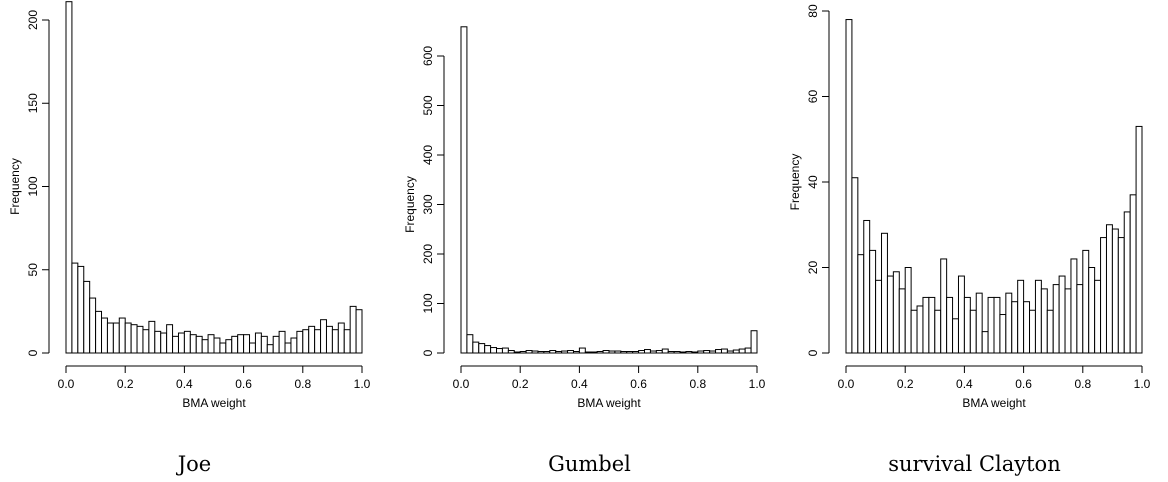 The width and height of the screenshot is (1168, 482). I want to click on y-tick-label: 100, so click(428, 303).